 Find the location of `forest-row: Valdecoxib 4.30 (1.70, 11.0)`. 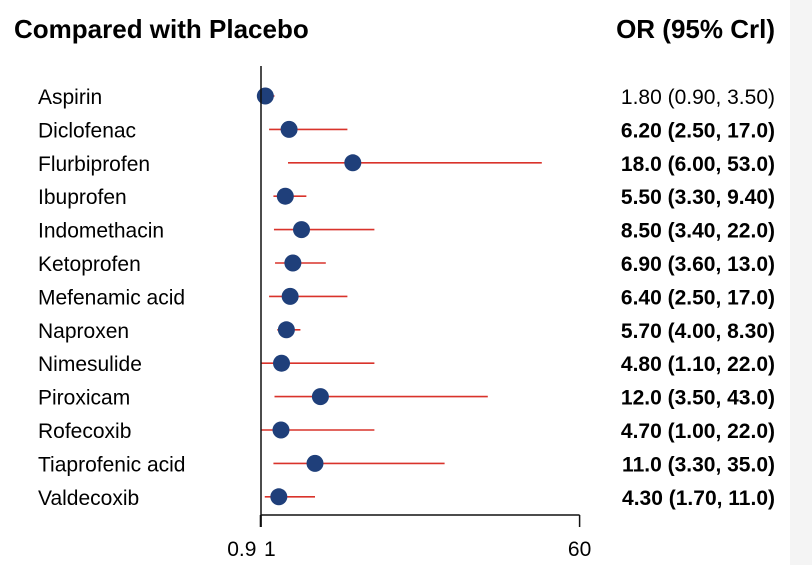

forest-row: Valdecoxib 4.30 (1.70, 11.0) is located at coordinates (406, 498).